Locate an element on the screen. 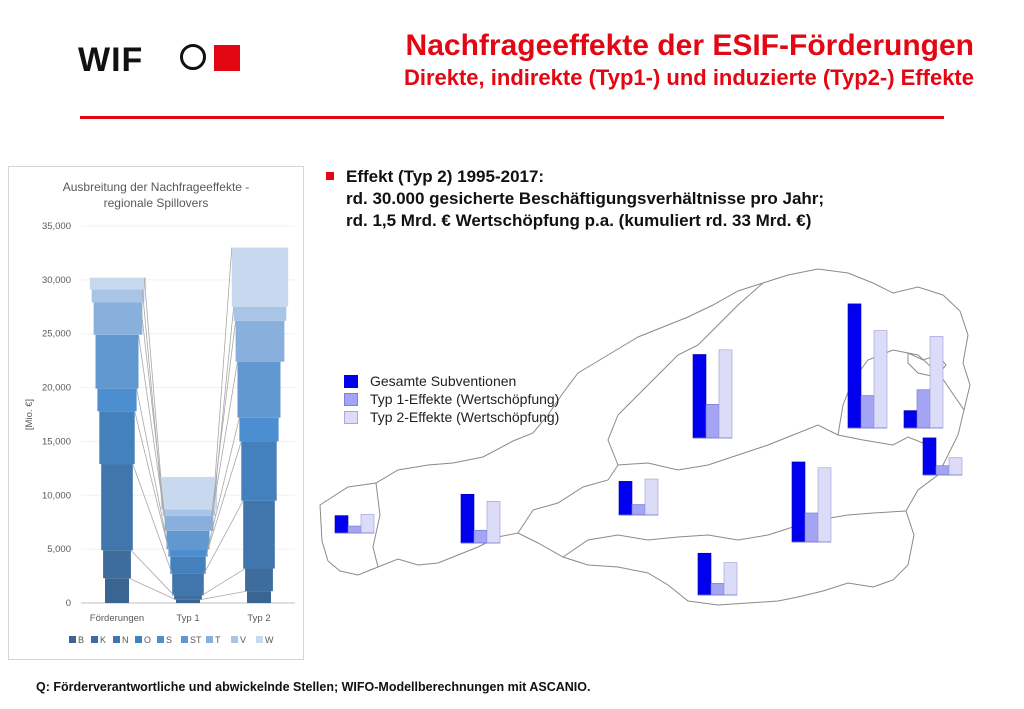 The width and height of the screenshot is (1024, 709). map-bar-oberösterreich-1 is located at coordinates (712, 421).